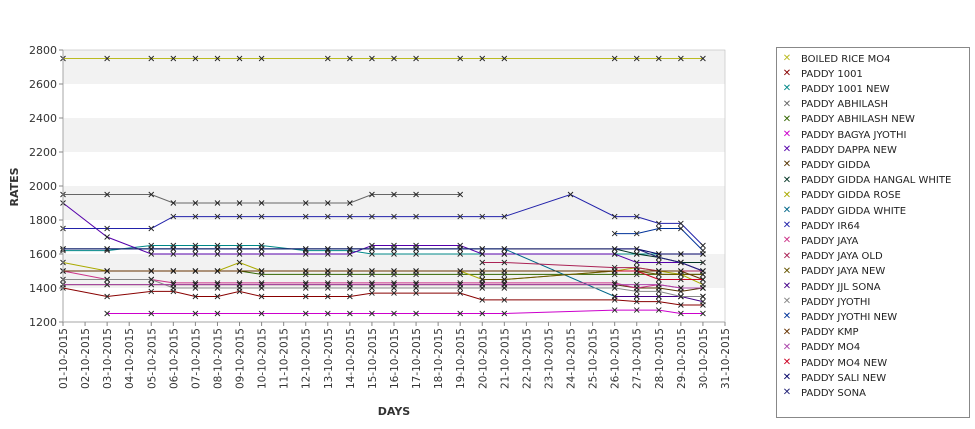 This screenshot has width=975, height=429. Describe the element at coordinates (43, 186) in the screenshot. I see `y-tick-label: 2000` at that location.